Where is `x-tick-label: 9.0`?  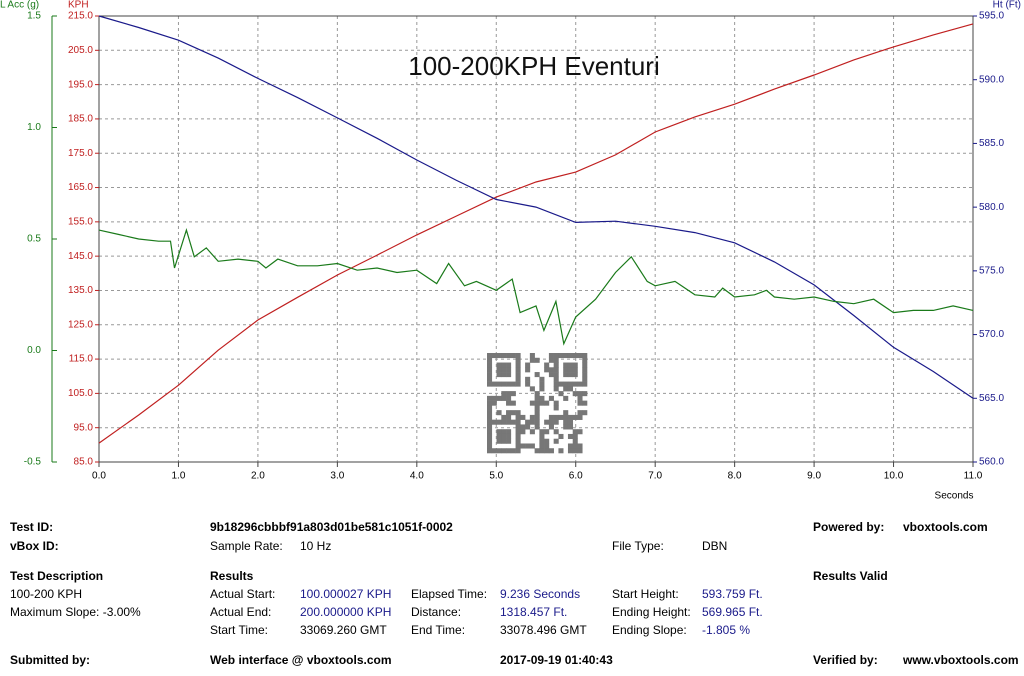 x-tick-label: 9.0 is located at coordinates (814, 476).